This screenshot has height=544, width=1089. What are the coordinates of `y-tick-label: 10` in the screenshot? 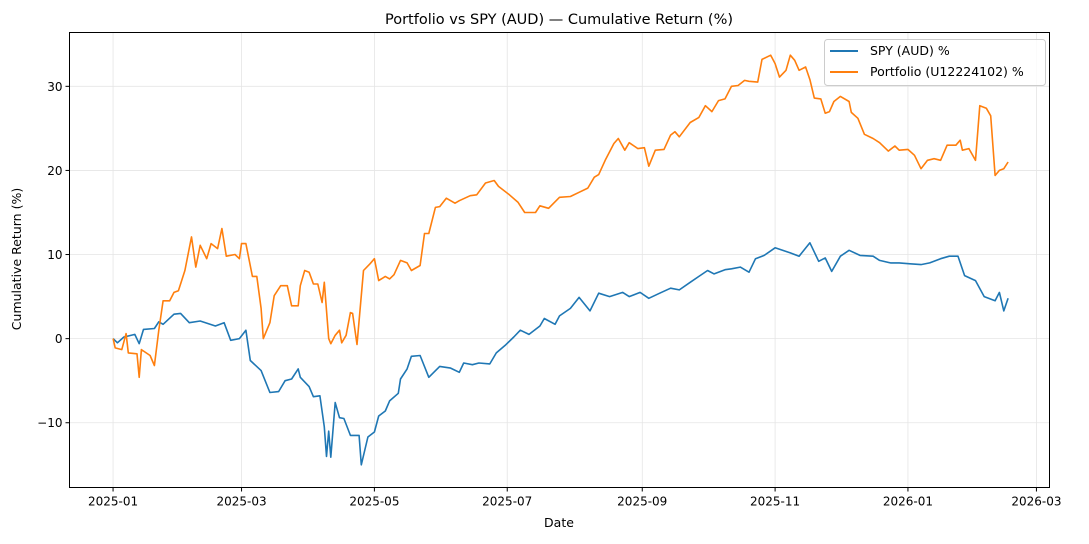 It's located at (54, 255).